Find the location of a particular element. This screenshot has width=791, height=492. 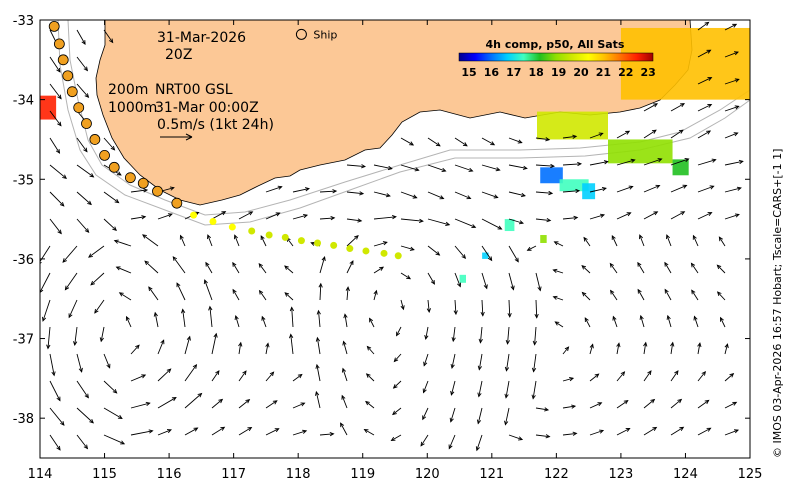

x-tick-label: 122 is located at coordinates (556, 474).